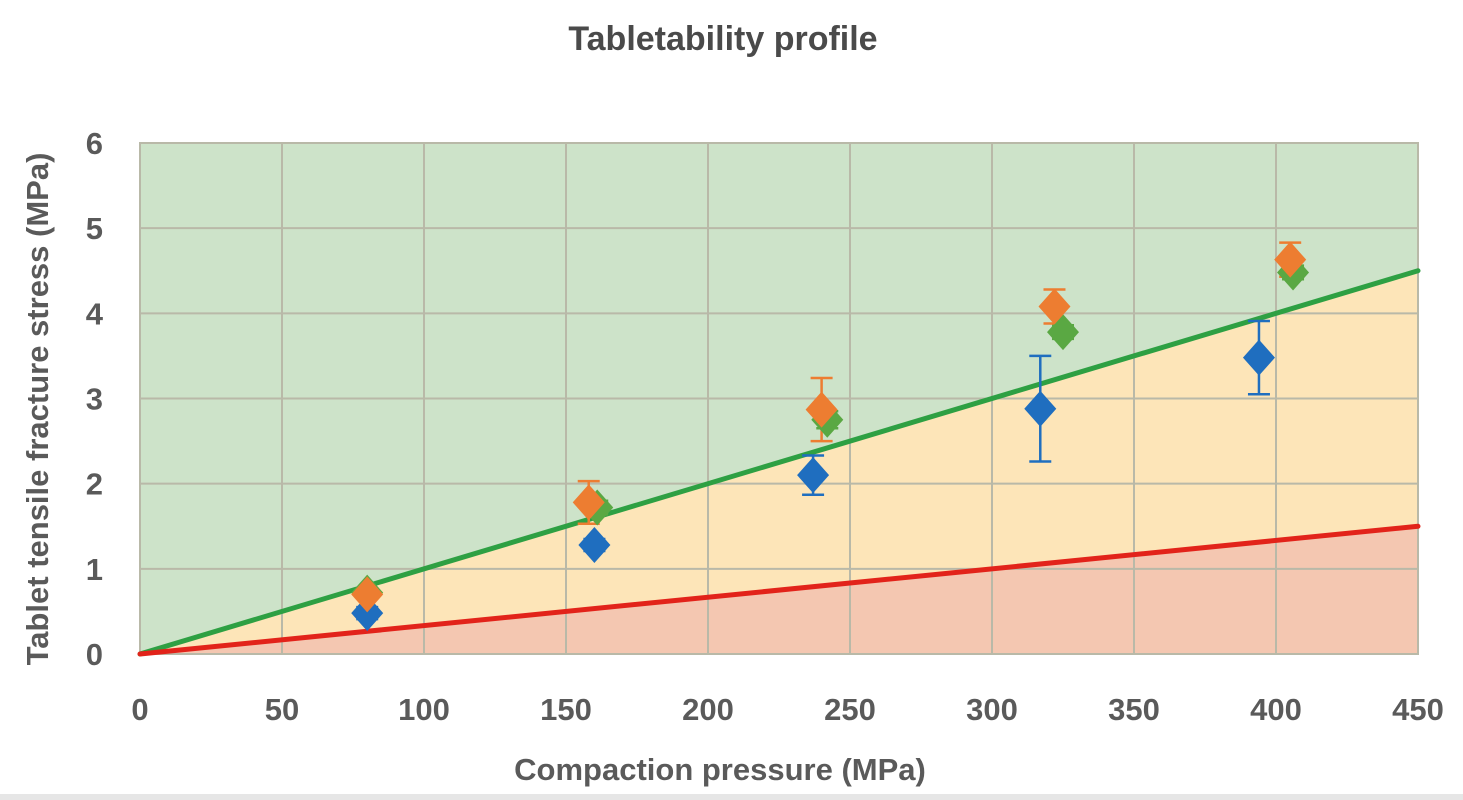  What do you see at coordinates (37, 409) in the screenshot?
I see `y-axis-title: Tablet tensile fracture stress (MPa)` at bounding box center [37, 409].